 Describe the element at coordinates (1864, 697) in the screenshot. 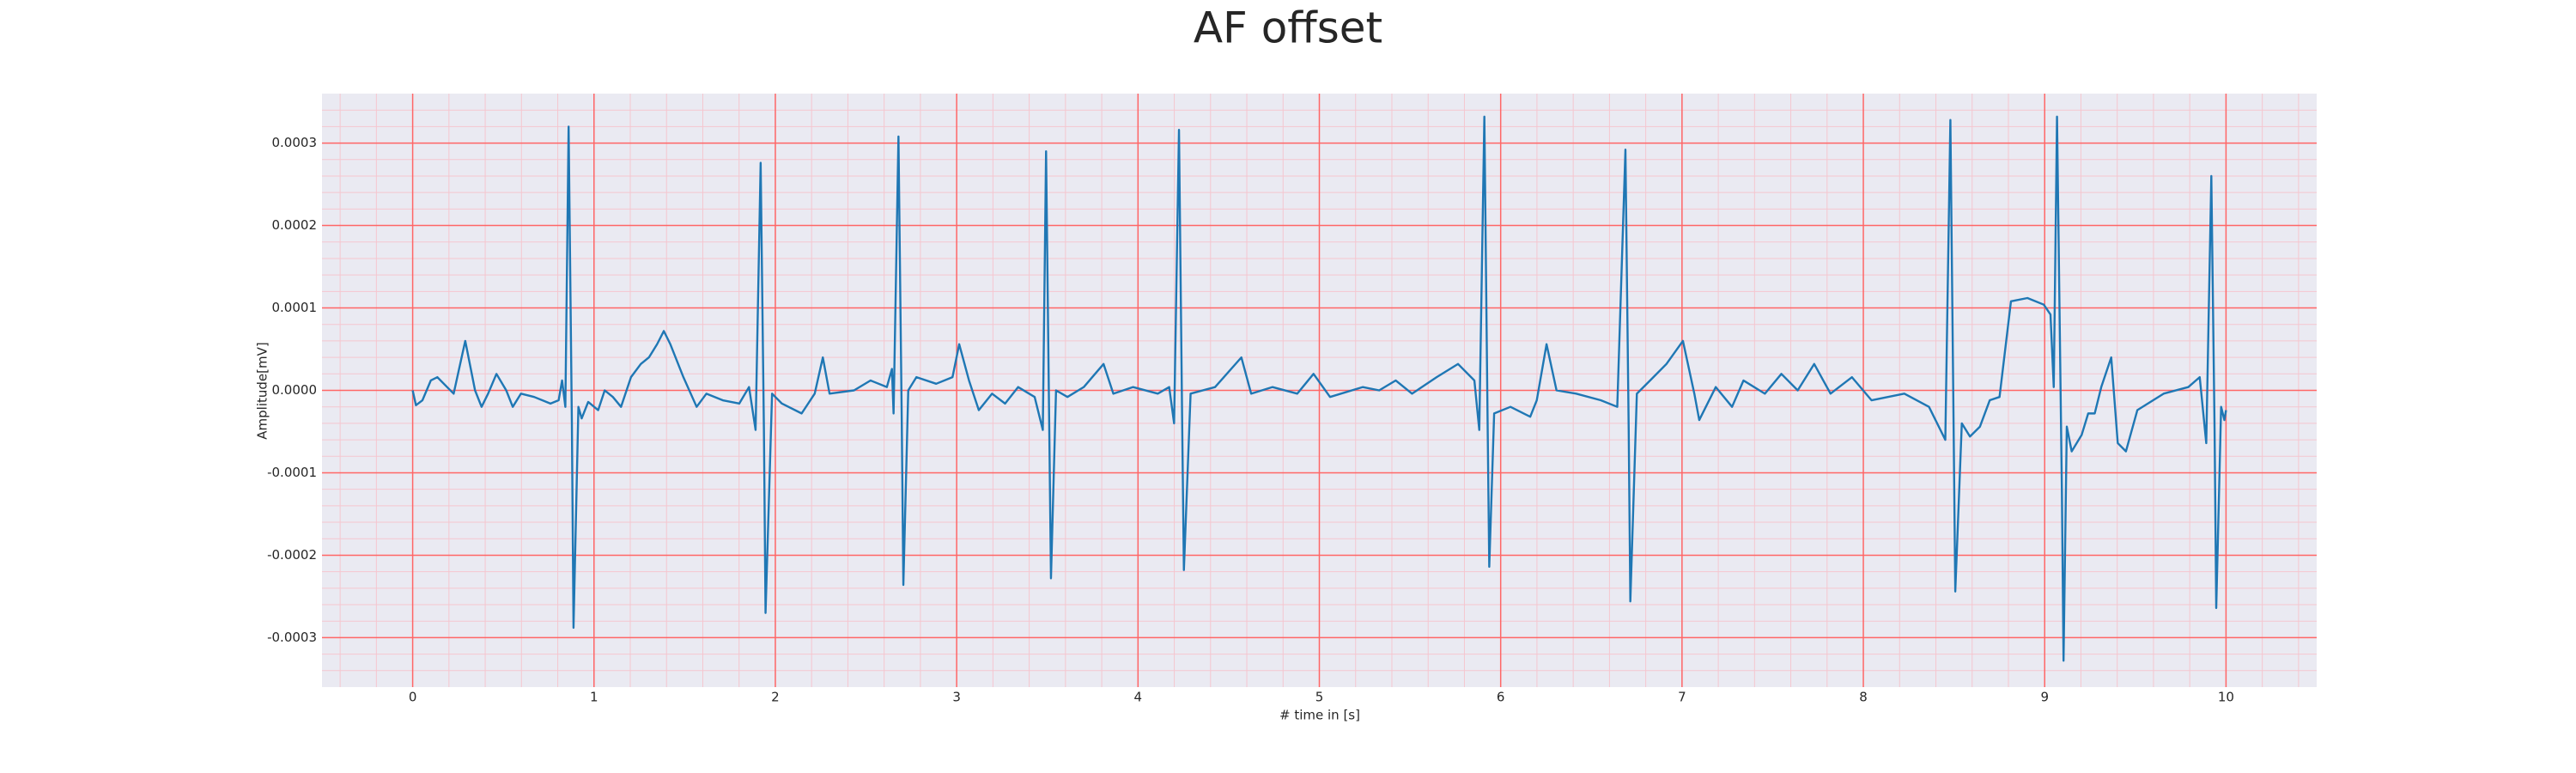

I see `x-tick-label: 8` at that location.